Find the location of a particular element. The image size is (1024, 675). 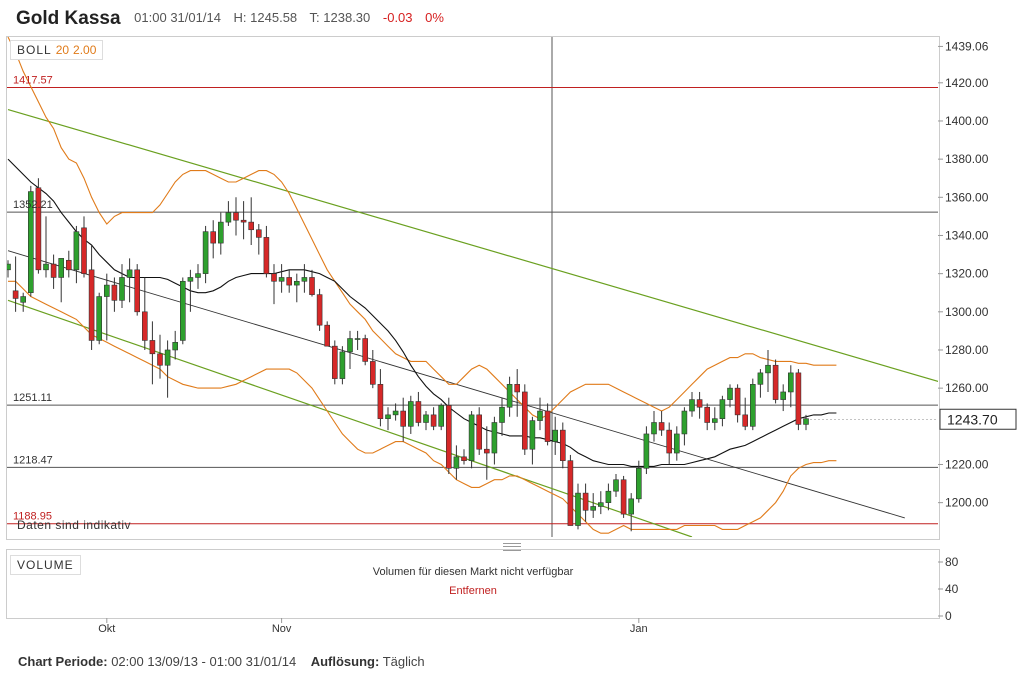

hline-label-2: 1251.11 is located at coordinates (32, 398).